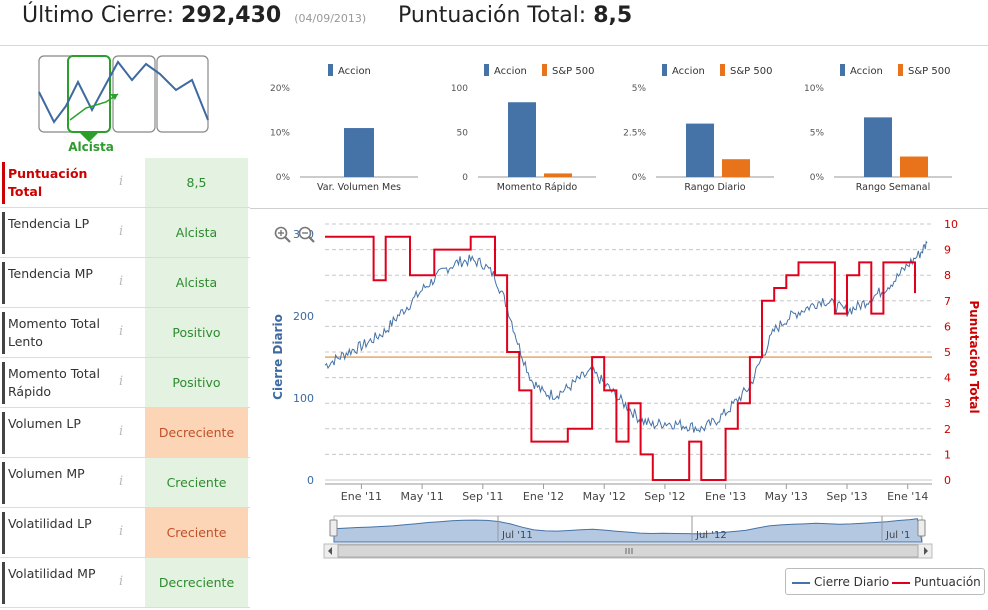 This screenshot has height=610, width=988. What do you see at coordinates (482, 496) in the screenshot?
I see `x-tick-label: Sep '11` at bounding box center [482, 496].